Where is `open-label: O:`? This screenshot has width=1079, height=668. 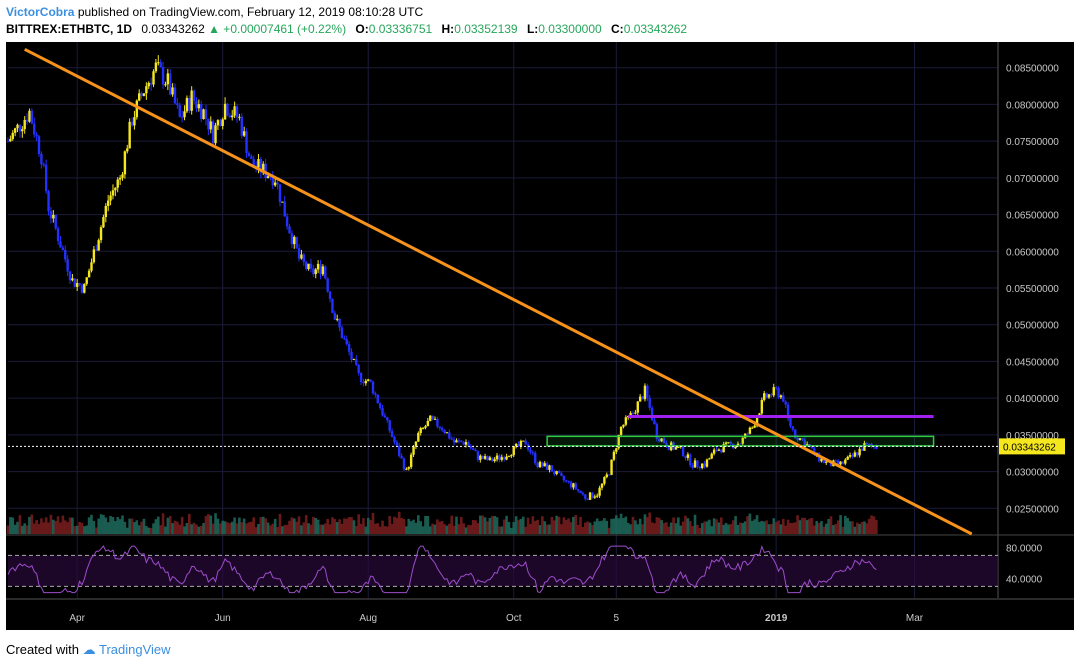 open-label: O: is located at coordinates (362, 29).